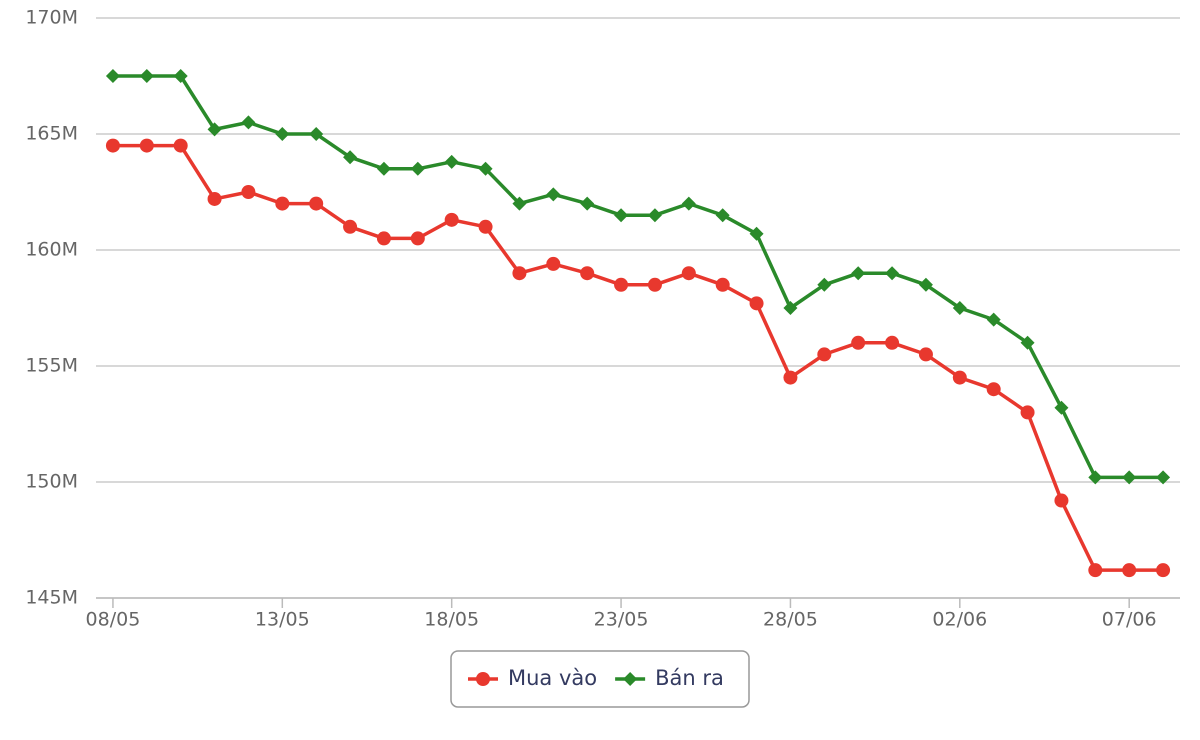 The width and height of the screenshot is (1200, 740). What do you see at coordinates (621, 620) in the screenshot?
I see `x-tick-label: 23/05` at bounding box center [621, 620].